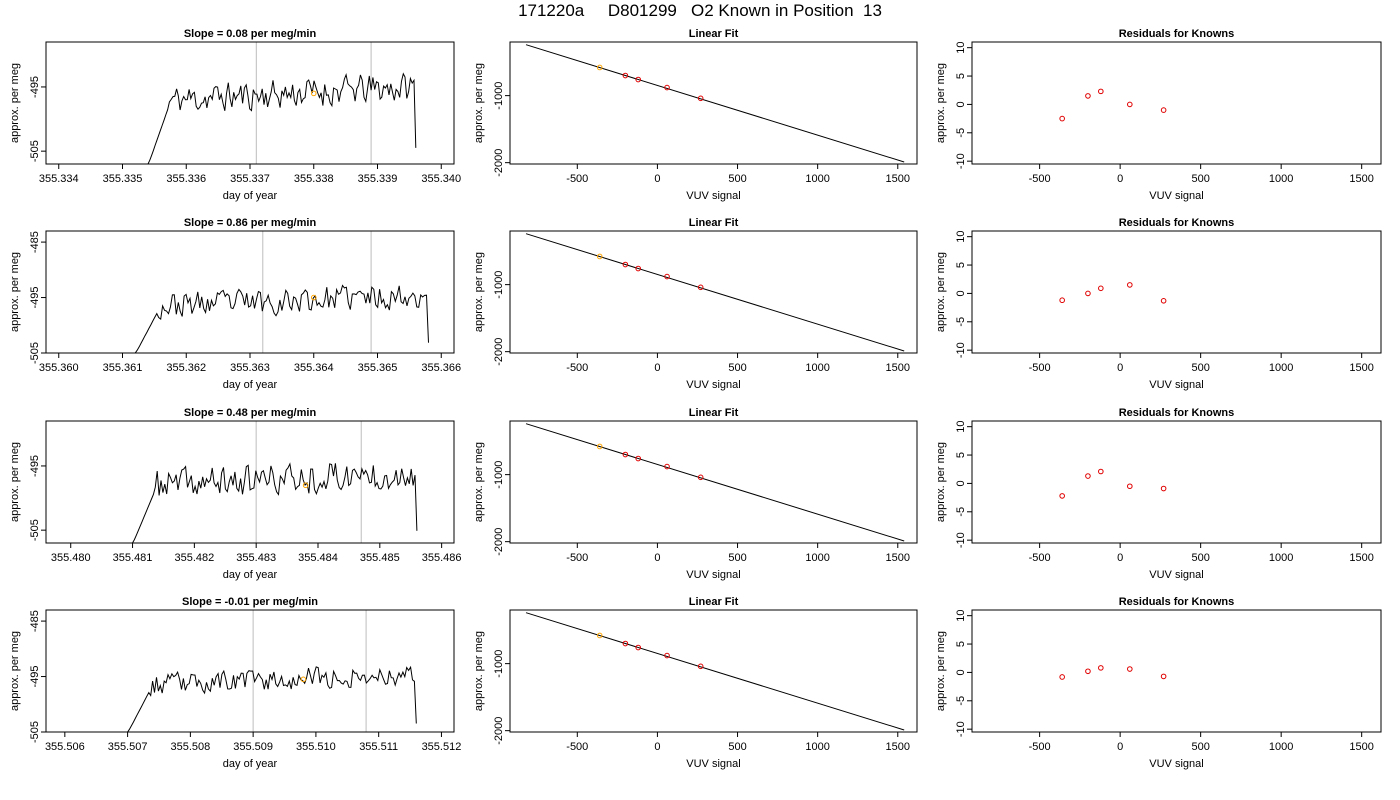  Describe the element at coordinates (250, 34) in the screenshot. I see `panel-title: Slope = 0.08 per meg/min` at that location.